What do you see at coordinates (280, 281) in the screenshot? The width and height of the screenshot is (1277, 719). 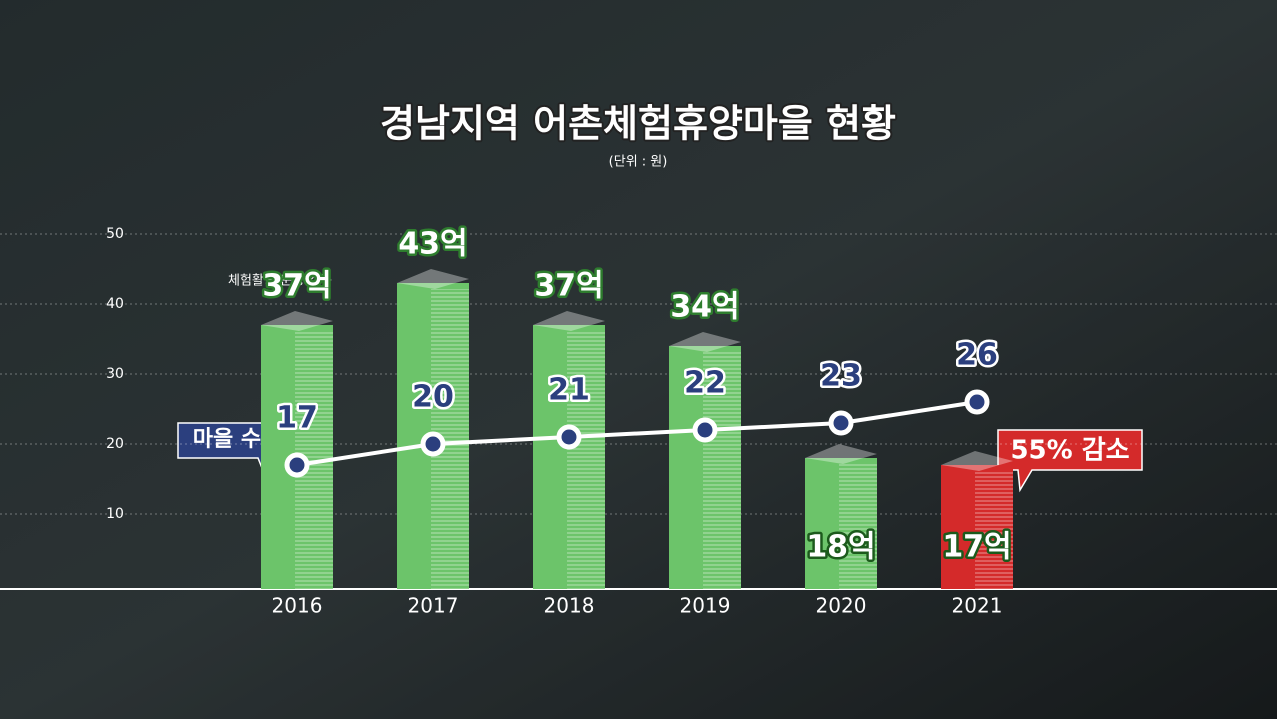 I see `bar-legend: 체험활동 운영 소득` at bounding box center [280, 281].